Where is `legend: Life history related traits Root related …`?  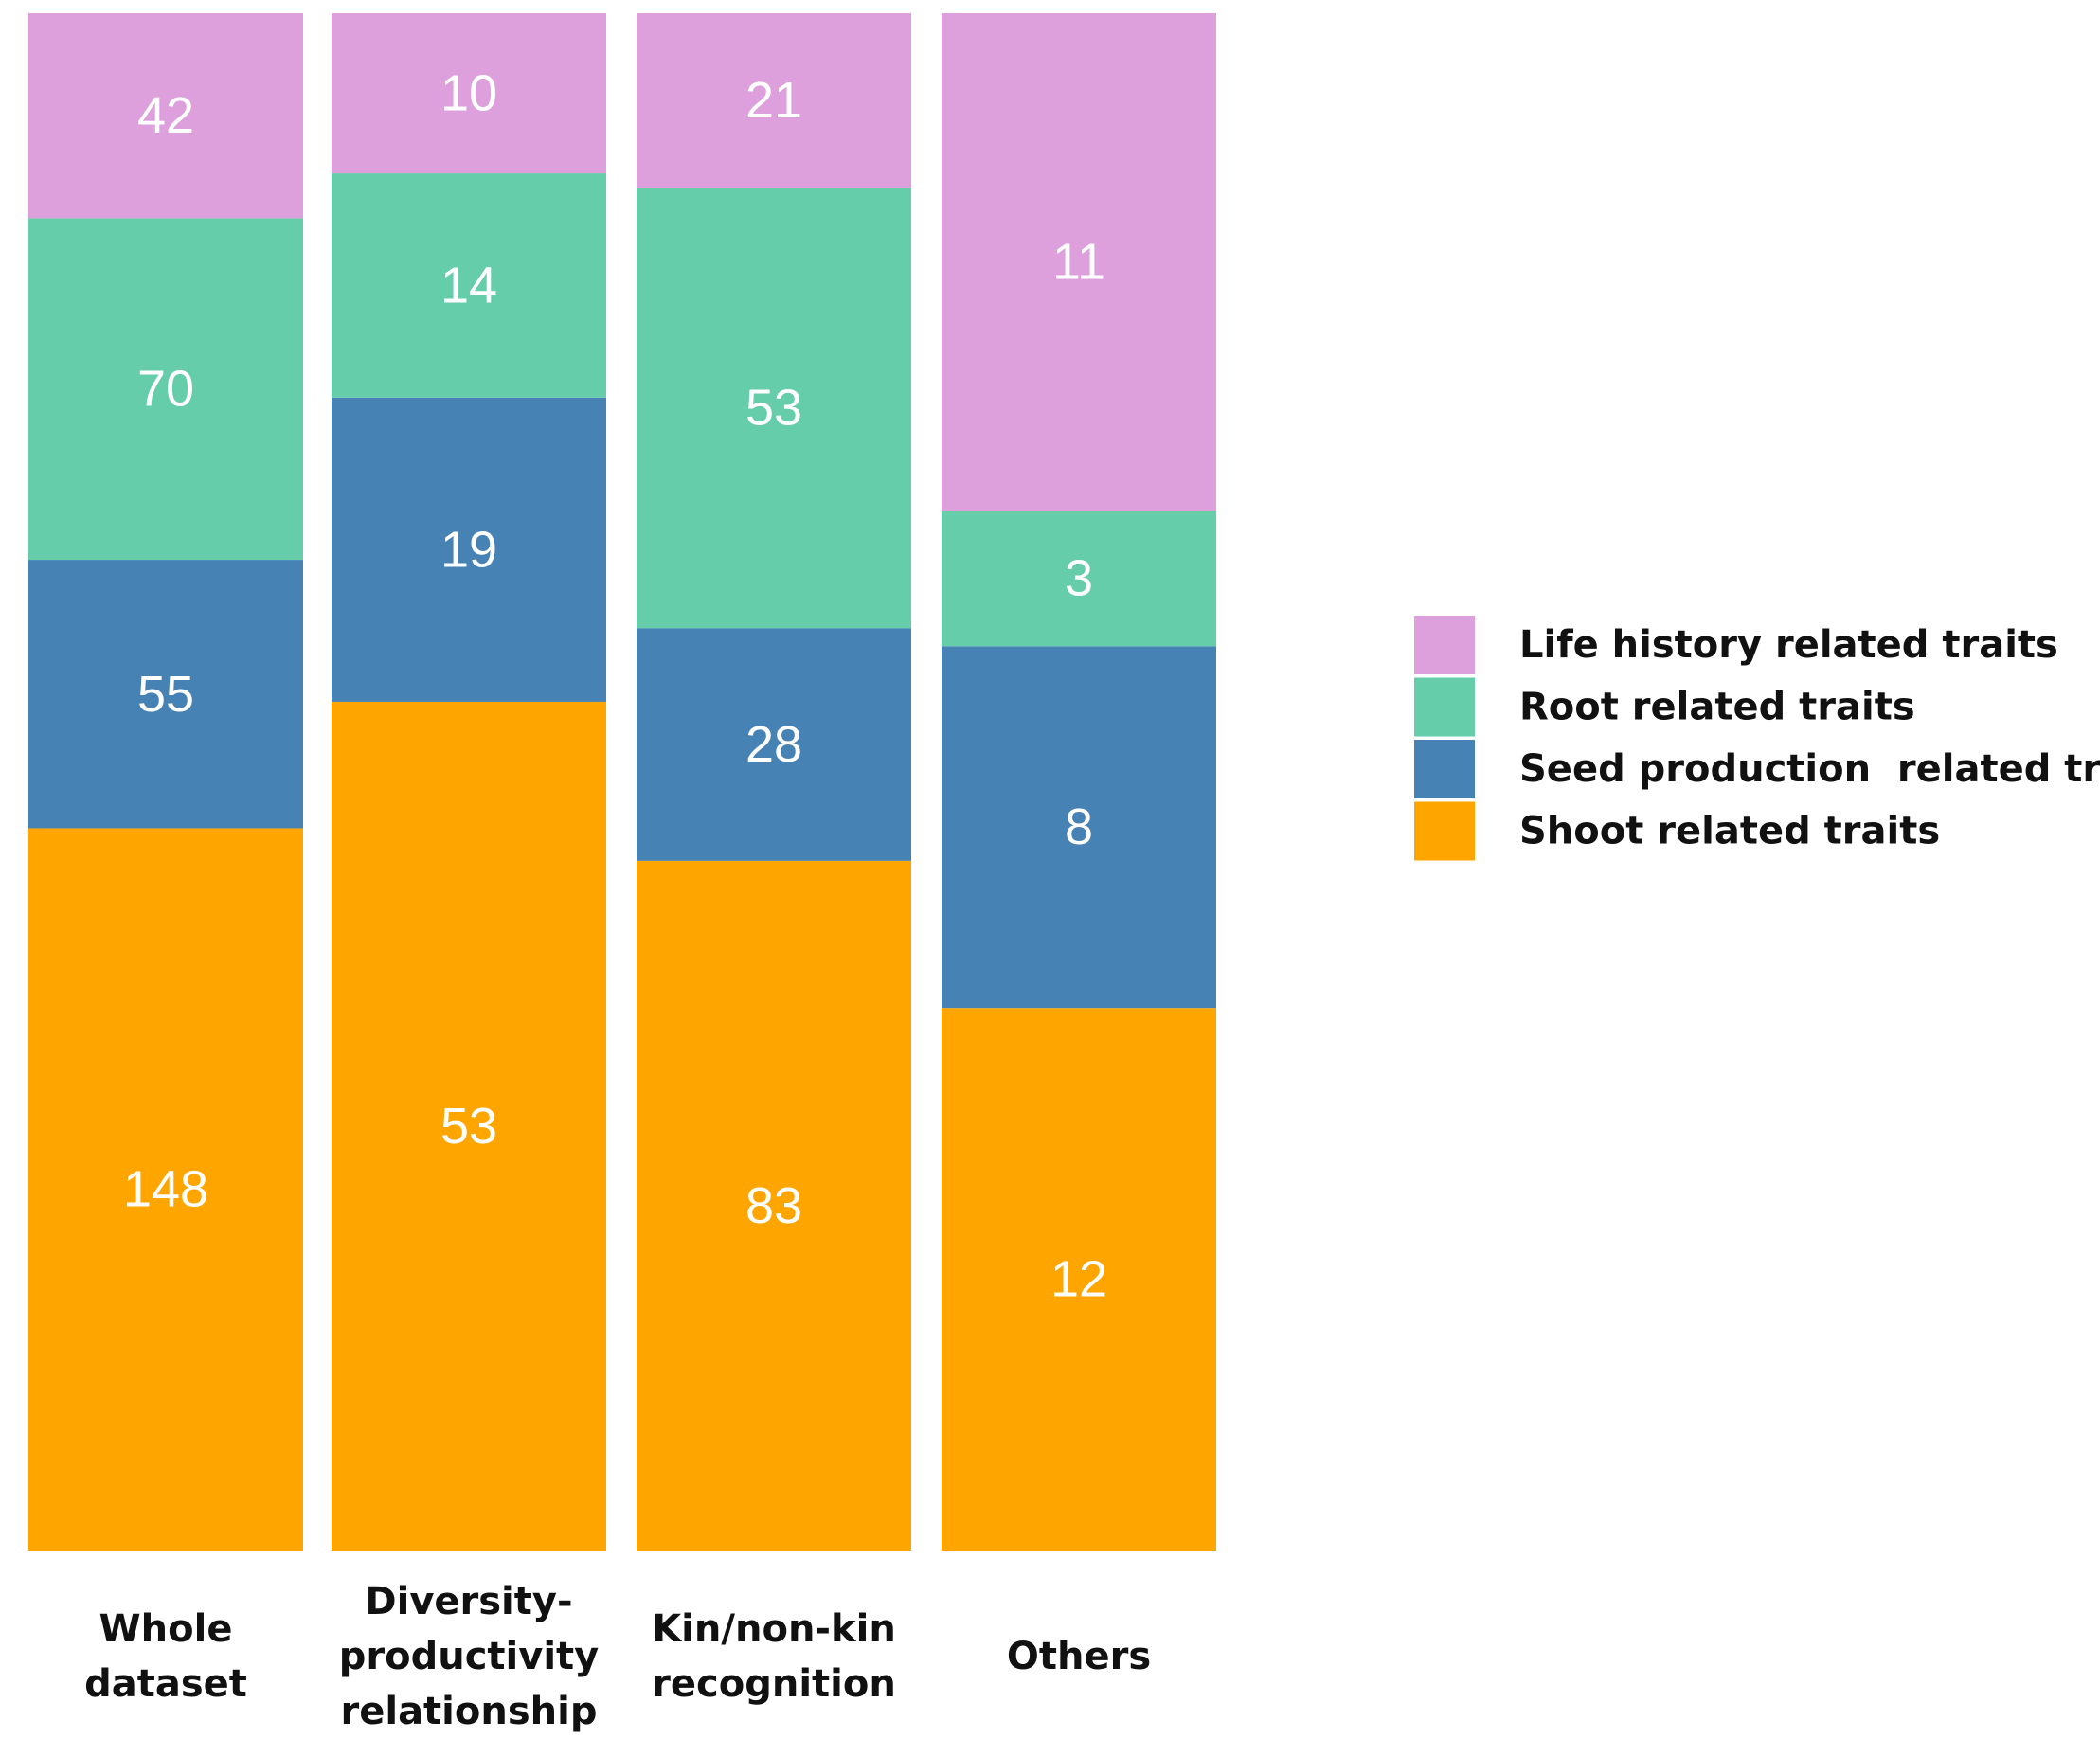 legend: Life history related traits Root related … is located at coordinates (1757, 739).